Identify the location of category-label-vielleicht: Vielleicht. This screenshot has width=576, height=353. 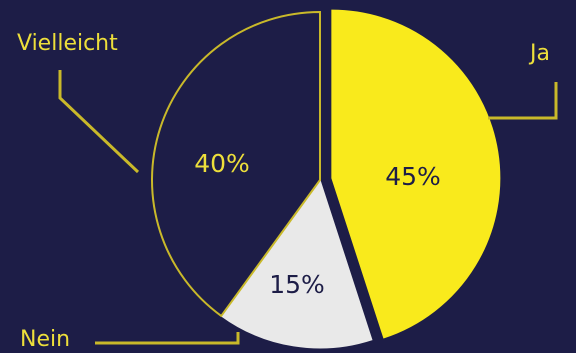
(67, 43).